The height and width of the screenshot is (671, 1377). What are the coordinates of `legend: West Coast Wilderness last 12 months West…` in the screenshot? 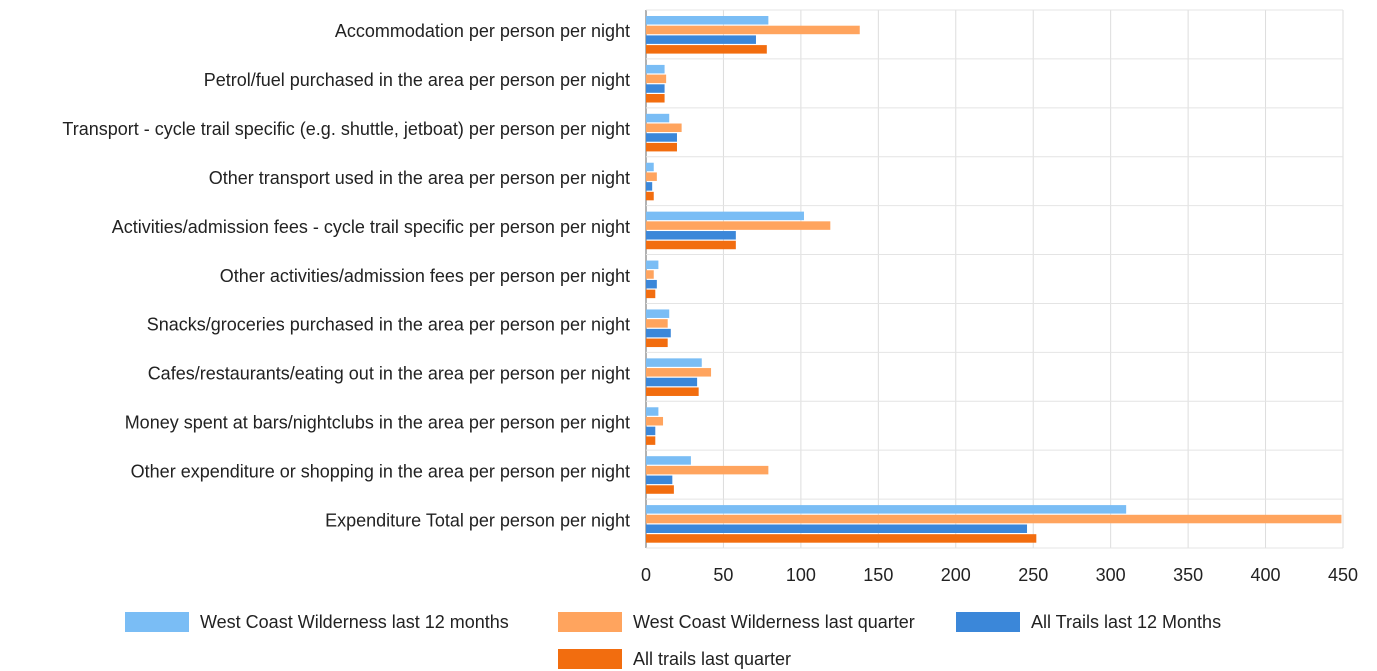 It's located at (673, 640).